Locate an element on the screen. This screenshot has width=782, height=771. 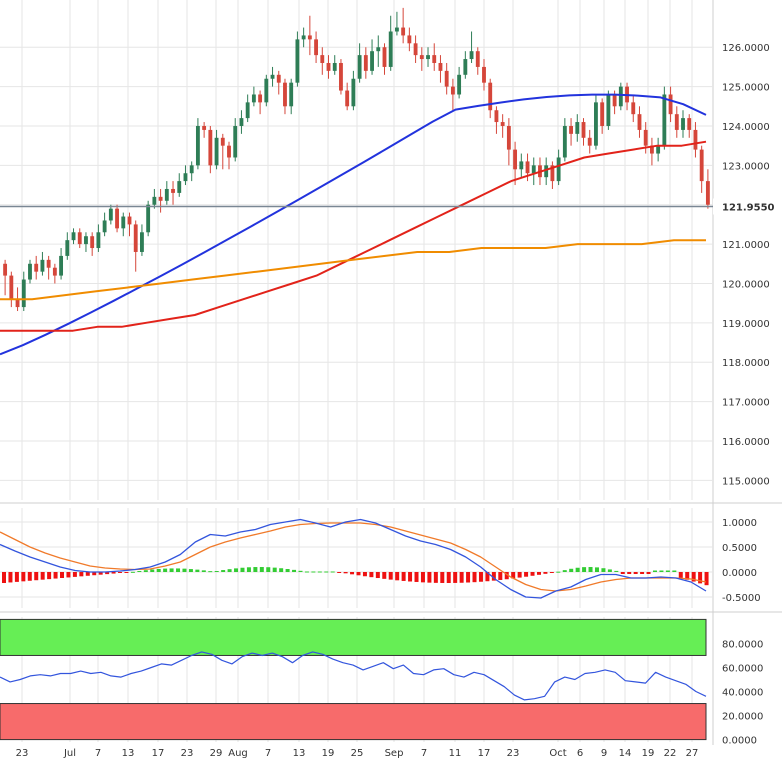
x-tick-label: 11 is located at coordinates (455, 753).